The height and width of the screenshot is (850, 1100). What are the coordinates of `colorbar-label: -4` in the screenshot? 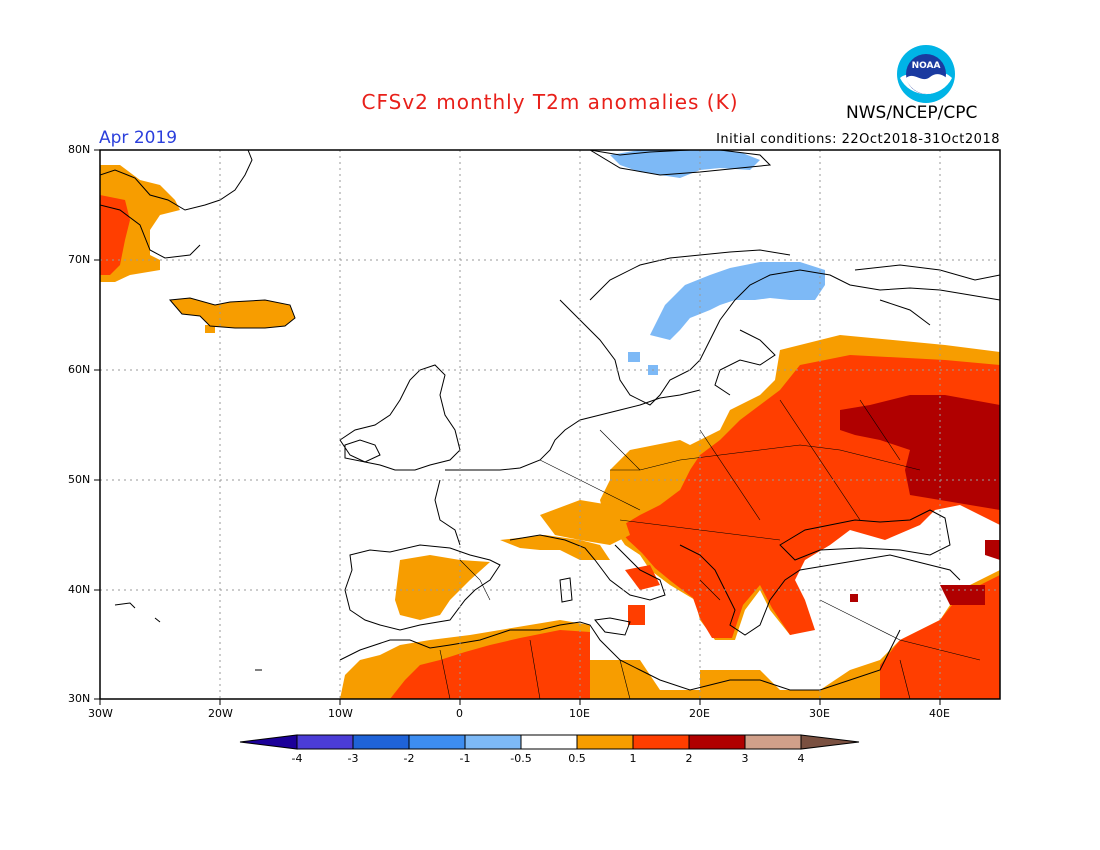 It's located at (297, 758).